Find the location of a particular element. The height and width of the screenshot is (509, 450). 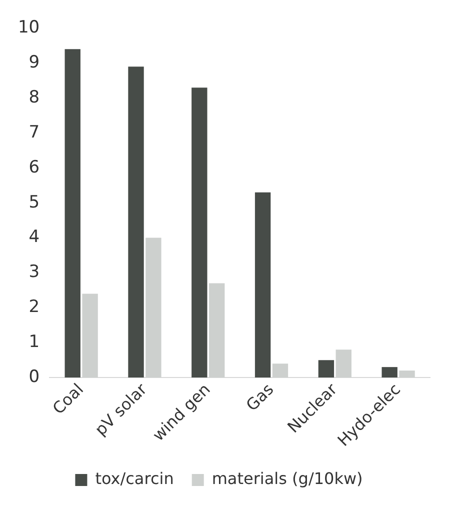

y-tick-label: 5 is located at coordinates (34, 202).